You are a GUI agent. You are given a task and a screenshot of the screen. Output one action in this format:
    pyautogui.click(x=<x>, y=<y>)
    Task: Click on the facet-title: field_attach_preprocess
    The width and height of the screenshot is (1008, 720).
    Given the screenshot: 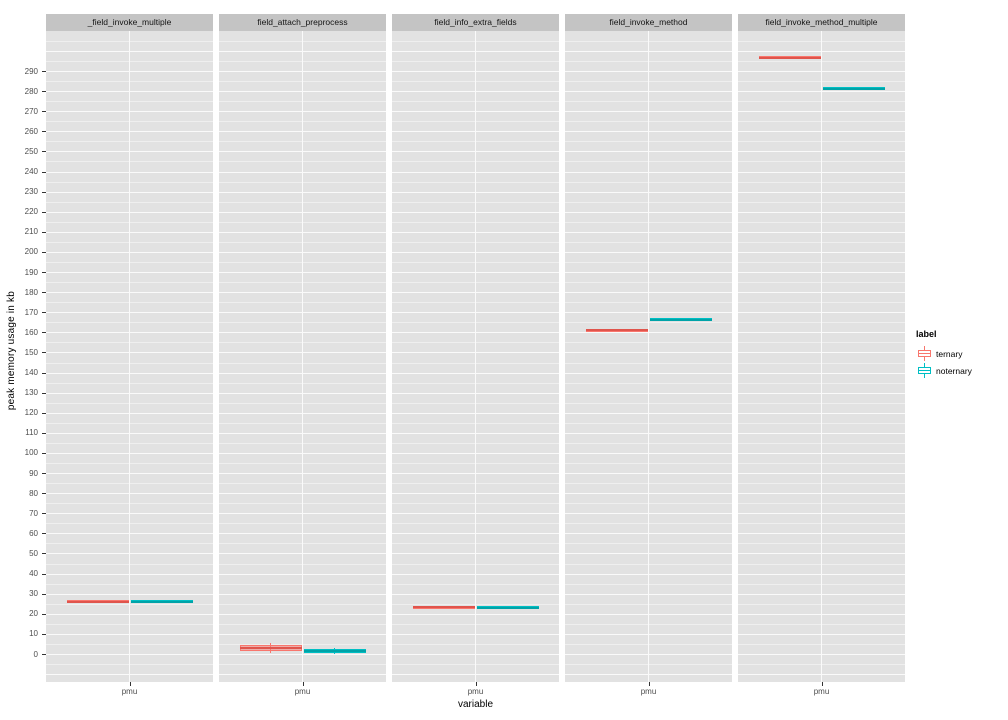 What is the action you would take?
    pyautogui.click(x=302, y=22)
    